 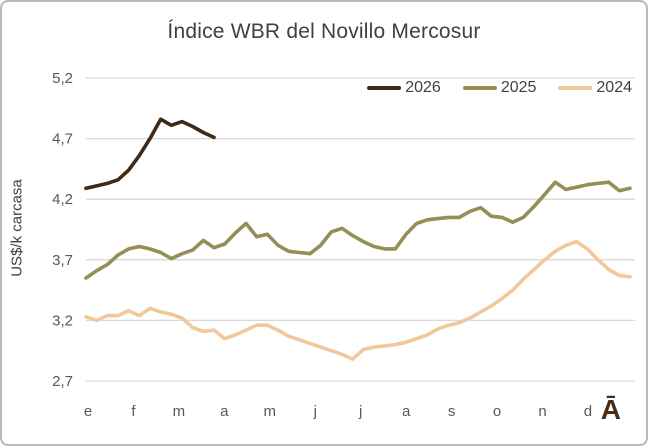 I want to click on x-tick-label: e, so click(x=88, y=411).